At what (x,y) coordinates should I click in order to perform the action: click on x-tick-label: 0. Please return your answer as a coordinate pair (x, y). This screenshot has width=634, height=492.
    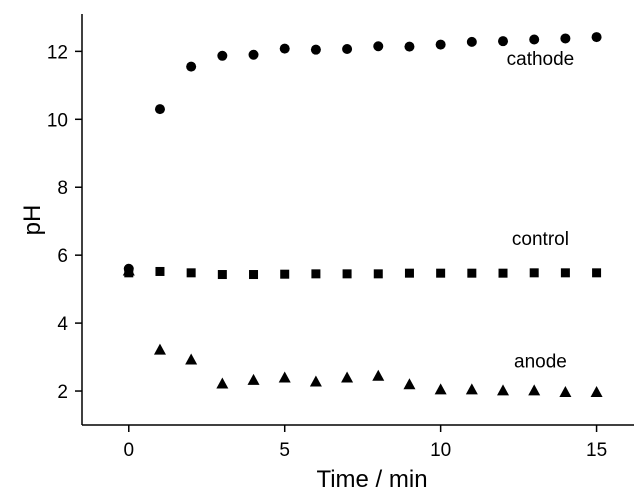
    Looking at the image, I should click on (128, 450).